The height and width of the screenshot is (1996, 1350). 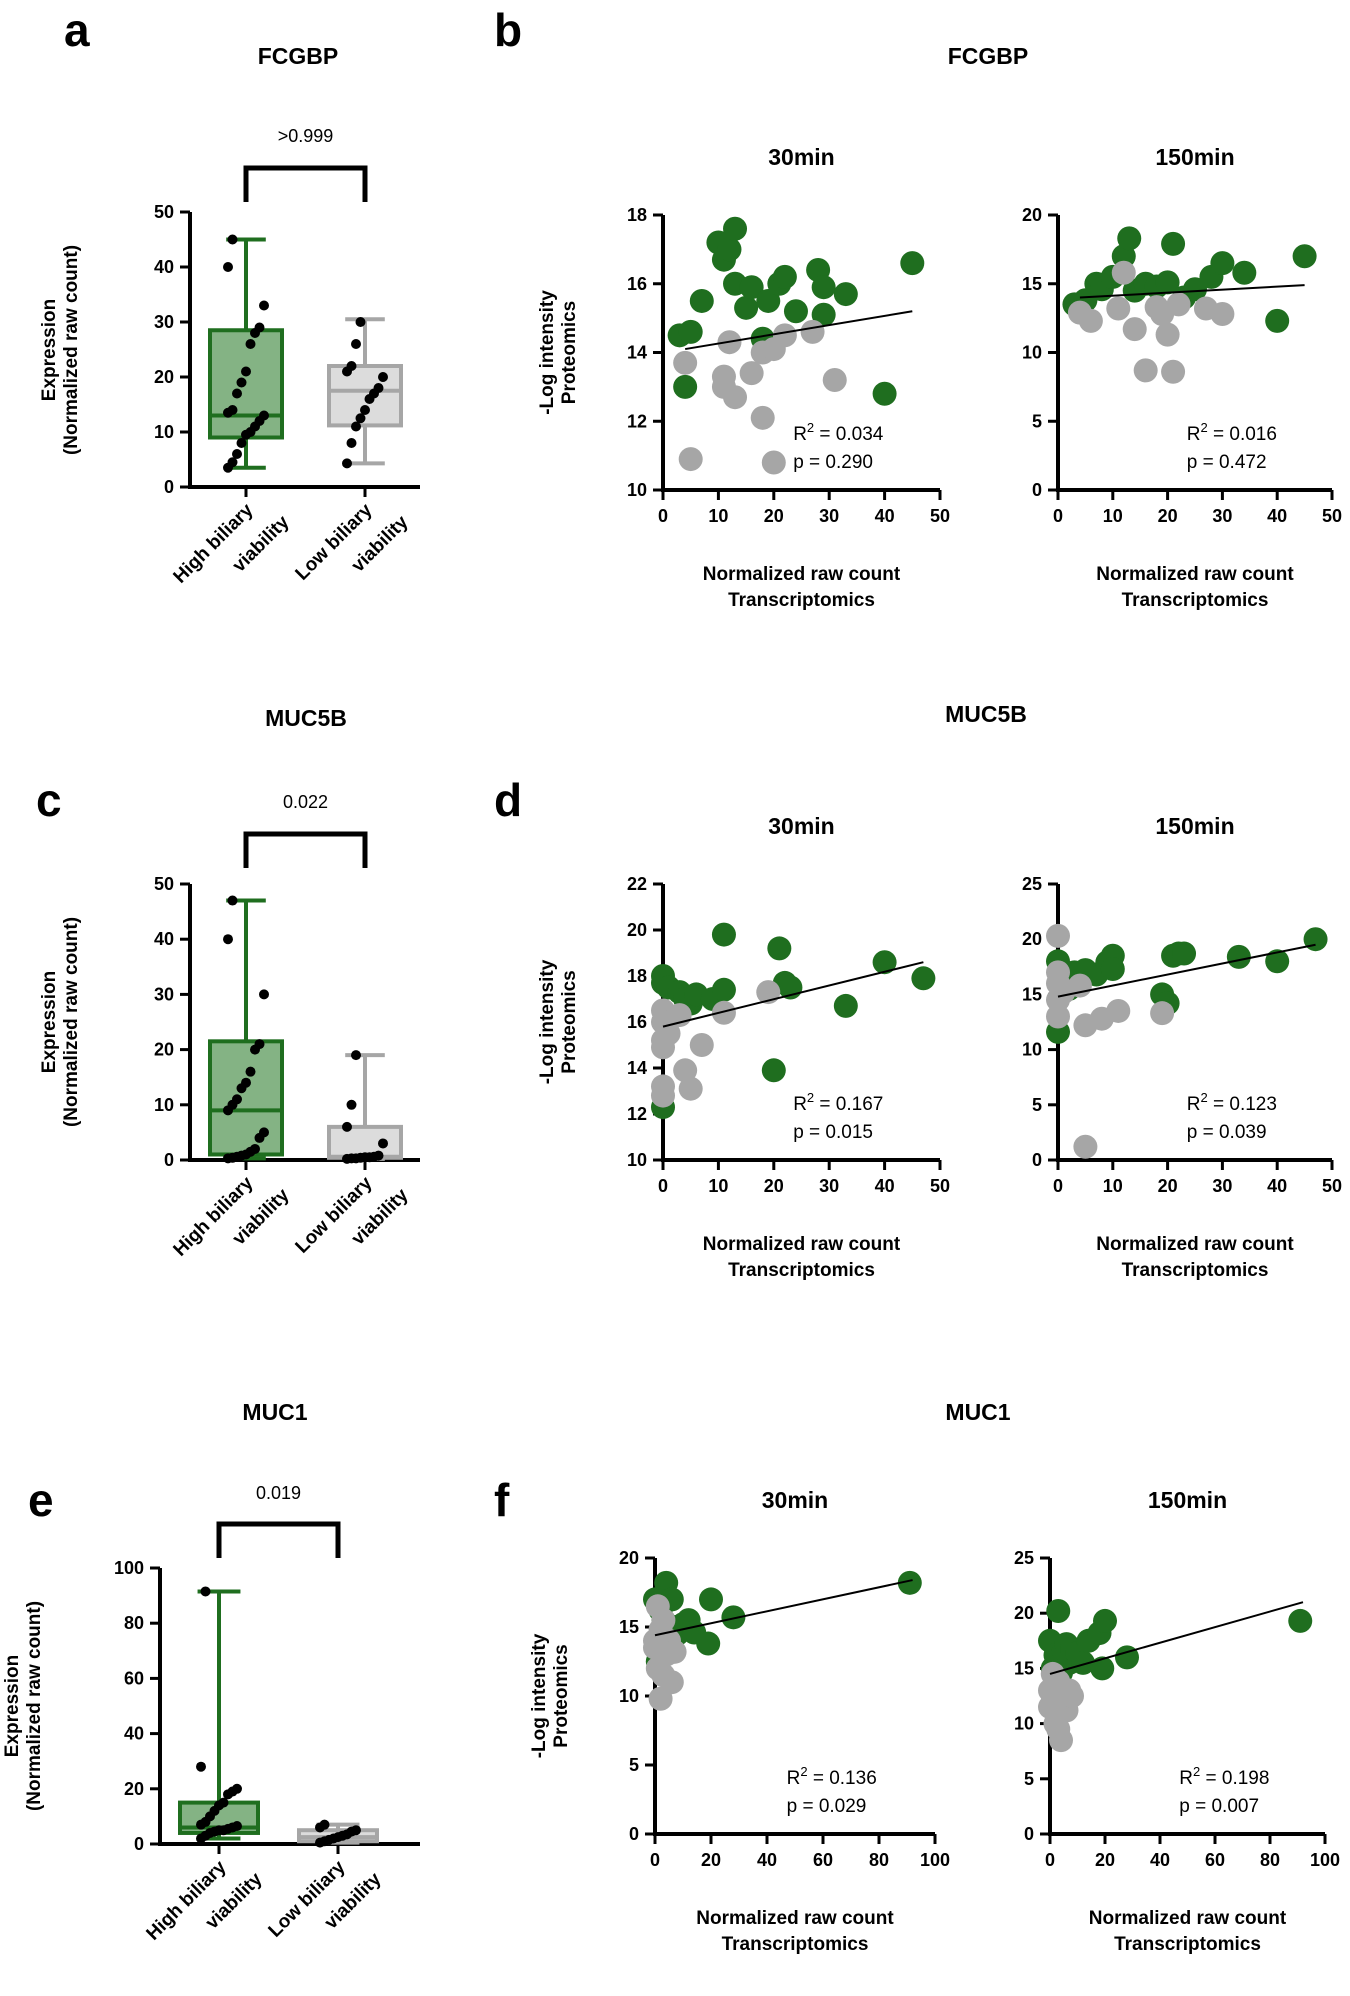 What do you see at coordinates (164, 322) in the screenshot?
I see `y-tick-label: 30` at bounding box center [164, 322].